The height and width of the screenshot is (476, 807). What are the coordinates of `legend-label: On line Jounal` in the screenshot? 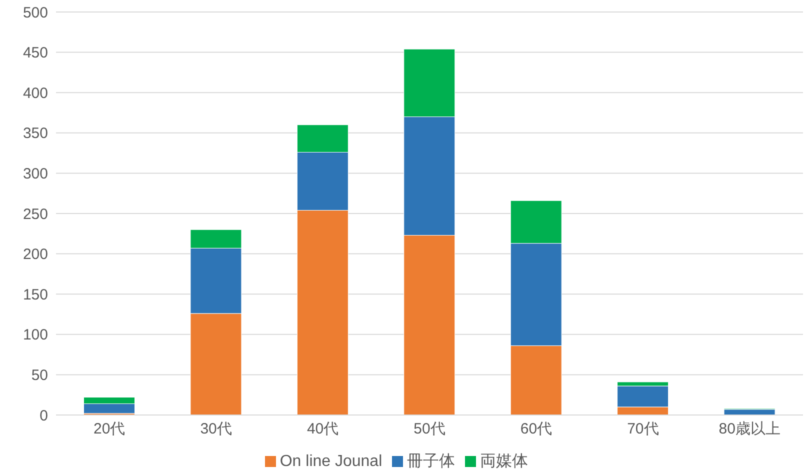 It's located at (331, 461).